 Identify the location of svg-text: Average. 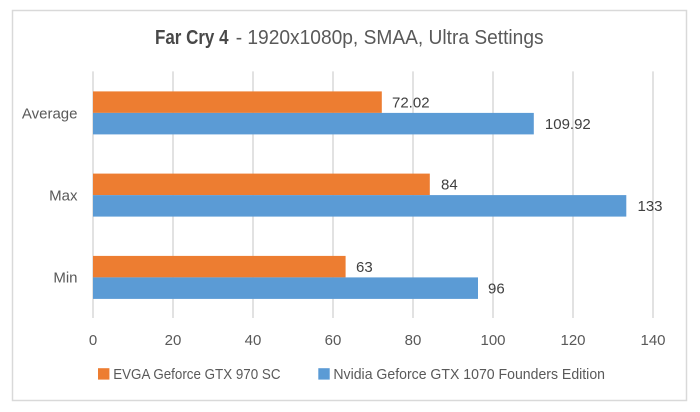
(50, 114).